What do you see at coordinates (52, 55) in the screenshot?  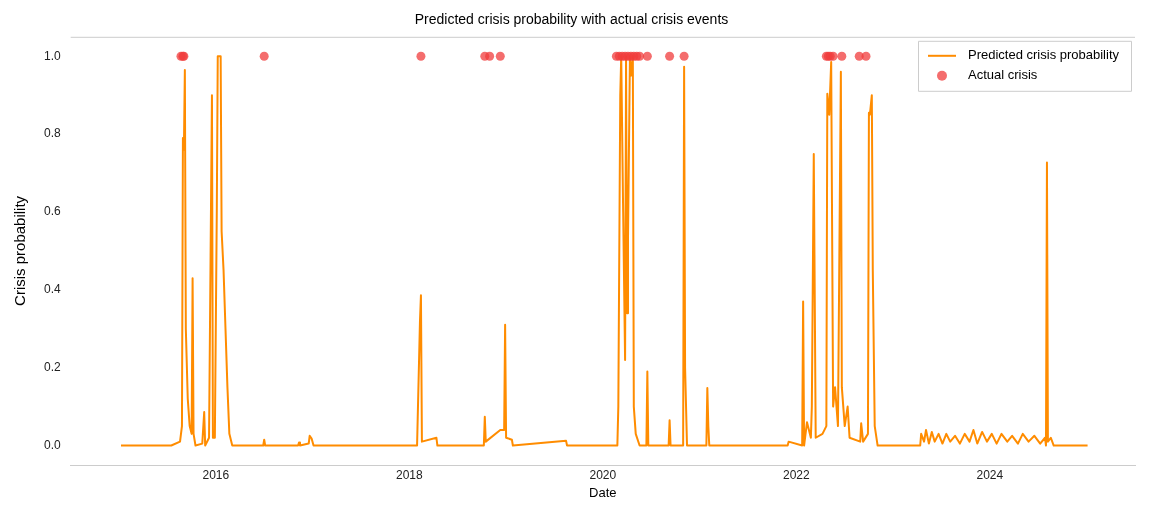 I see `y-tick-label: 1.0` at bounding box center [52, 55].